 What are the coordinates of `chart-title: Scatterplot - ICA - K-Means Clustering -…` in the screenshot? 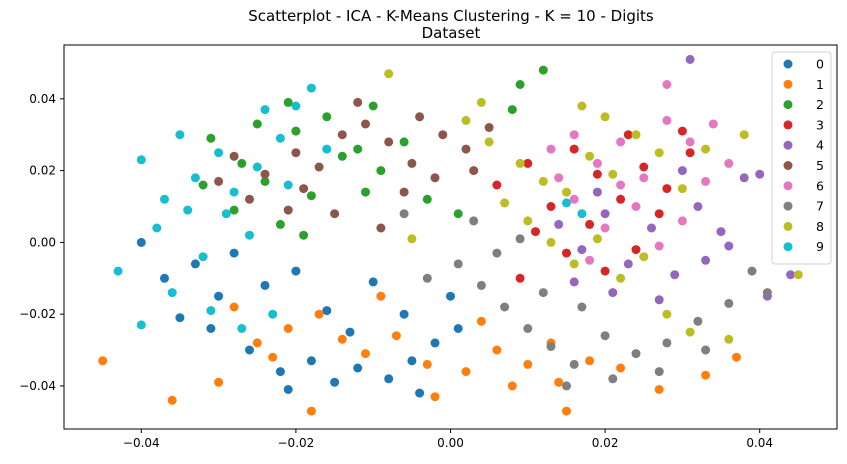 It's located at (451, 16).